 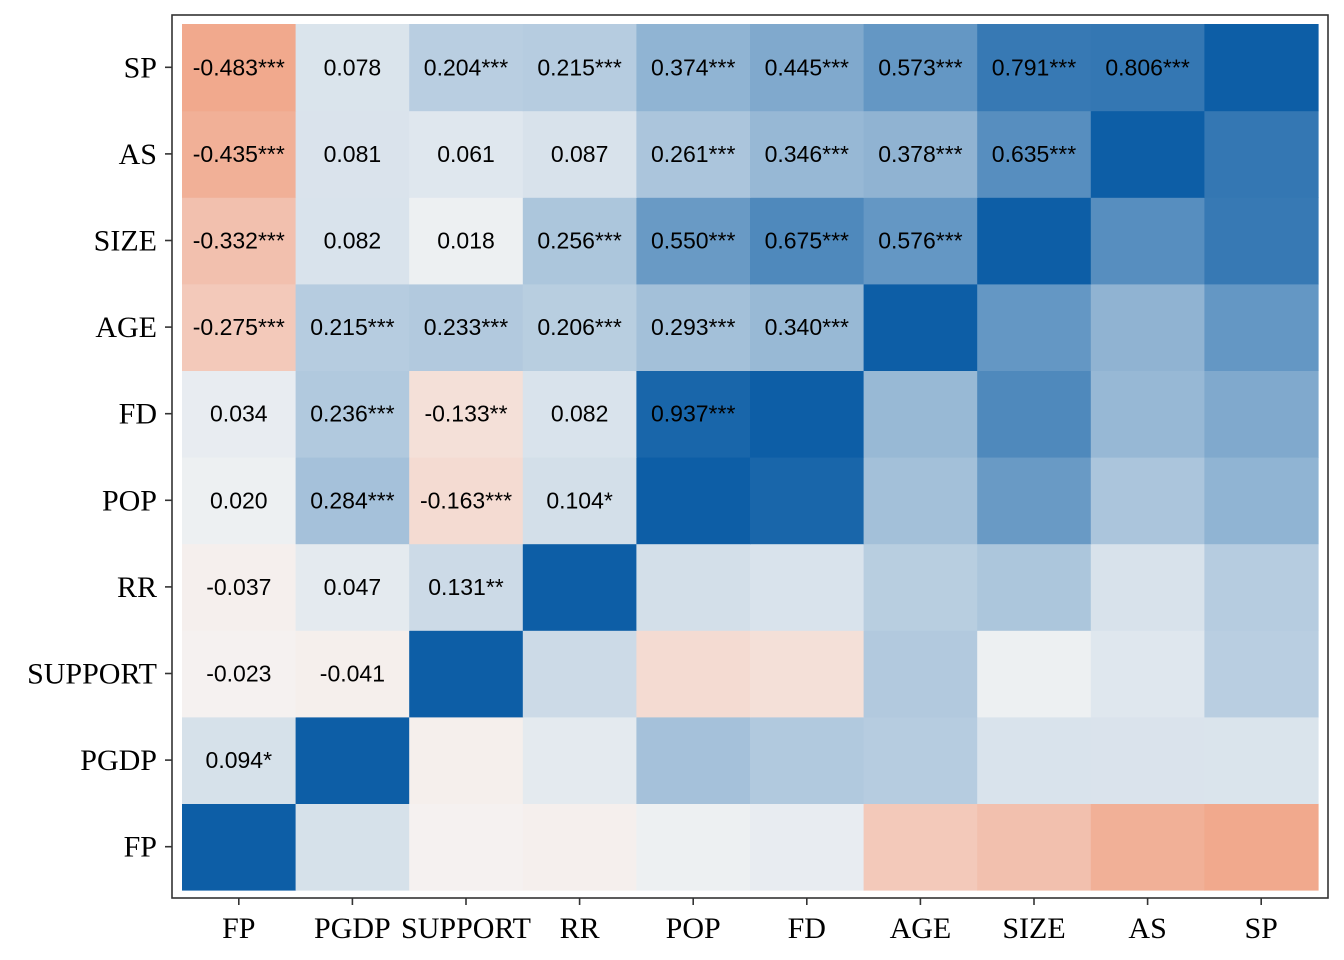 I want to click on heatmap-cell-age-age, so click(x=920, y=327).